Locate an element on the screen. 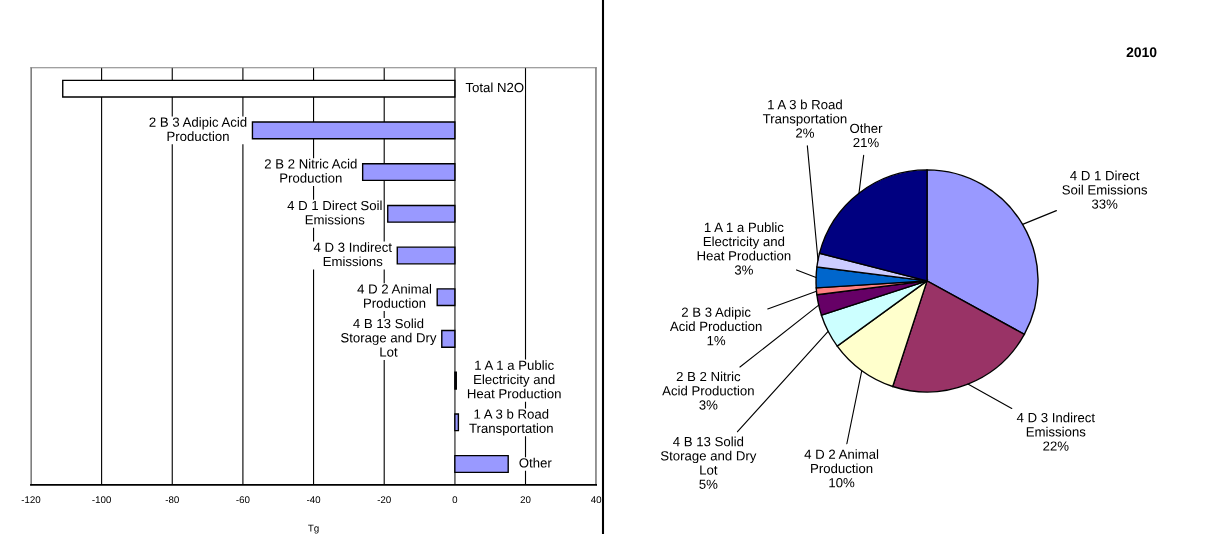  slice-label: 1 A 1 a Public Electricity and Heat Production is located at coordinates (744, 241).